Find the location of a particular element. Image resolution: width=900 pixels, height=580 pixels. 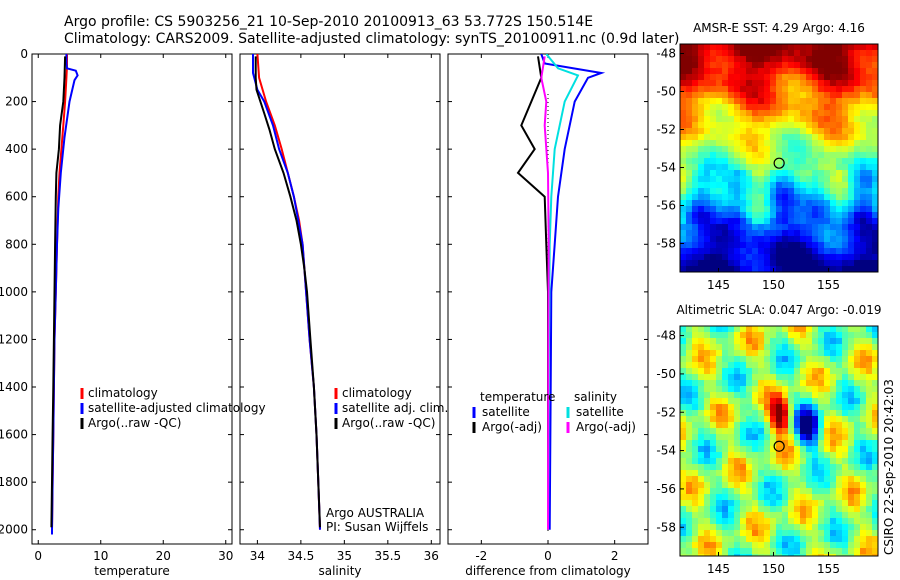

temperature-series-line is located at coordinates (58, 292).